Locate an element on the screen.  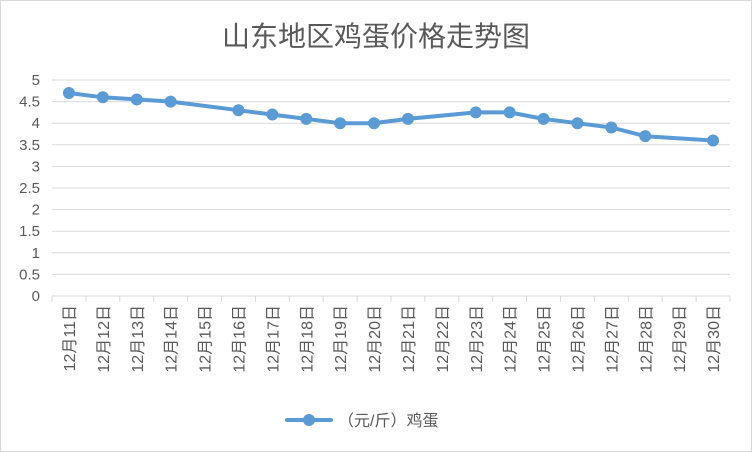
x-tick-label: 12月28日 is located at coordinates (646, 339).